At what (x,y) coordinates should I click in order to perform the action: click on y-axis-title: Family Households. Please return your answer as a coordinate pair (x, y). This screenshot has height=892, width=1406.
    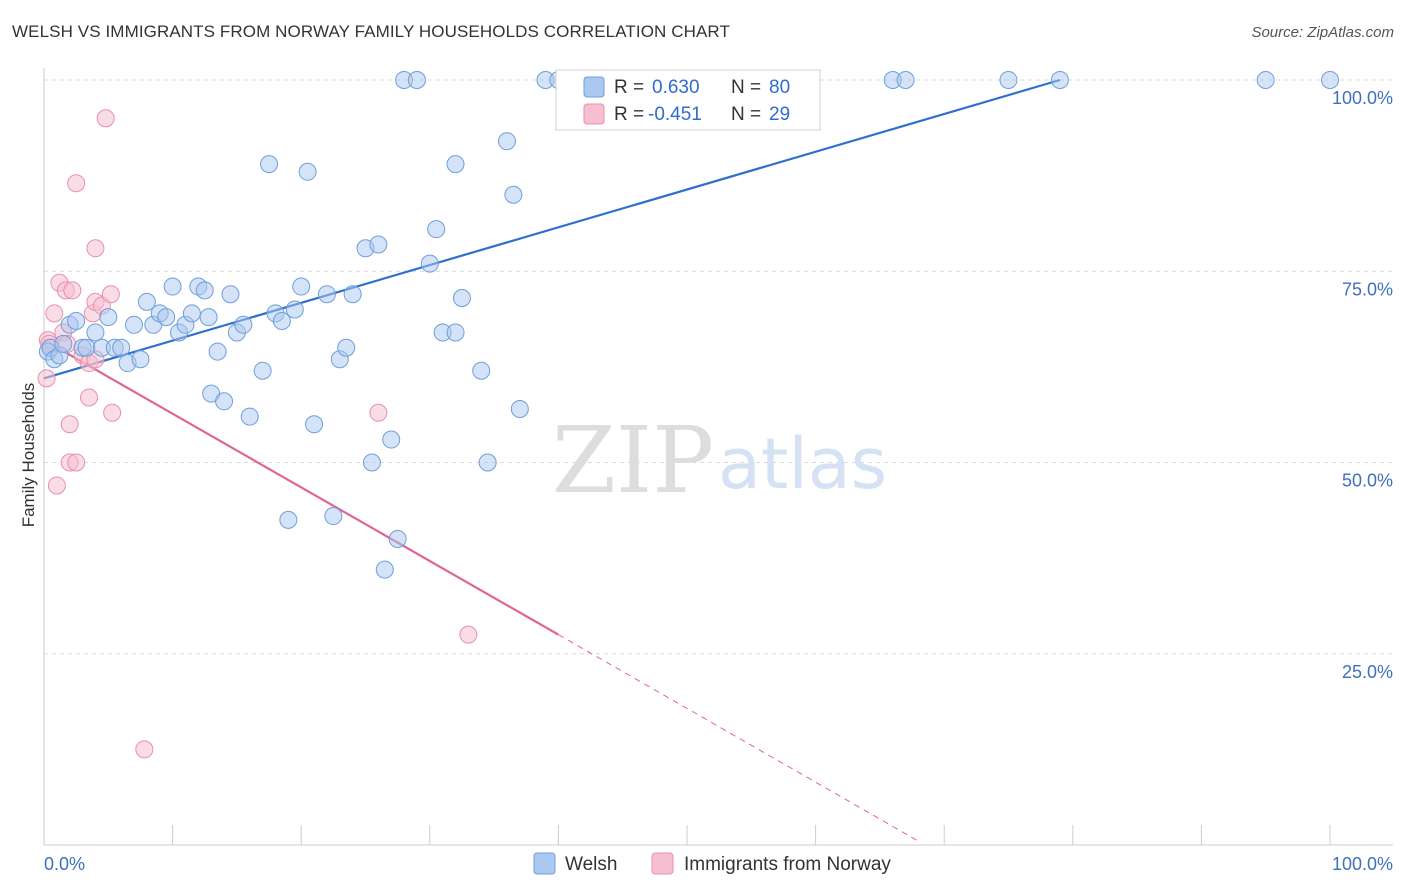
    Looking at the image, I should click on (28, 455).